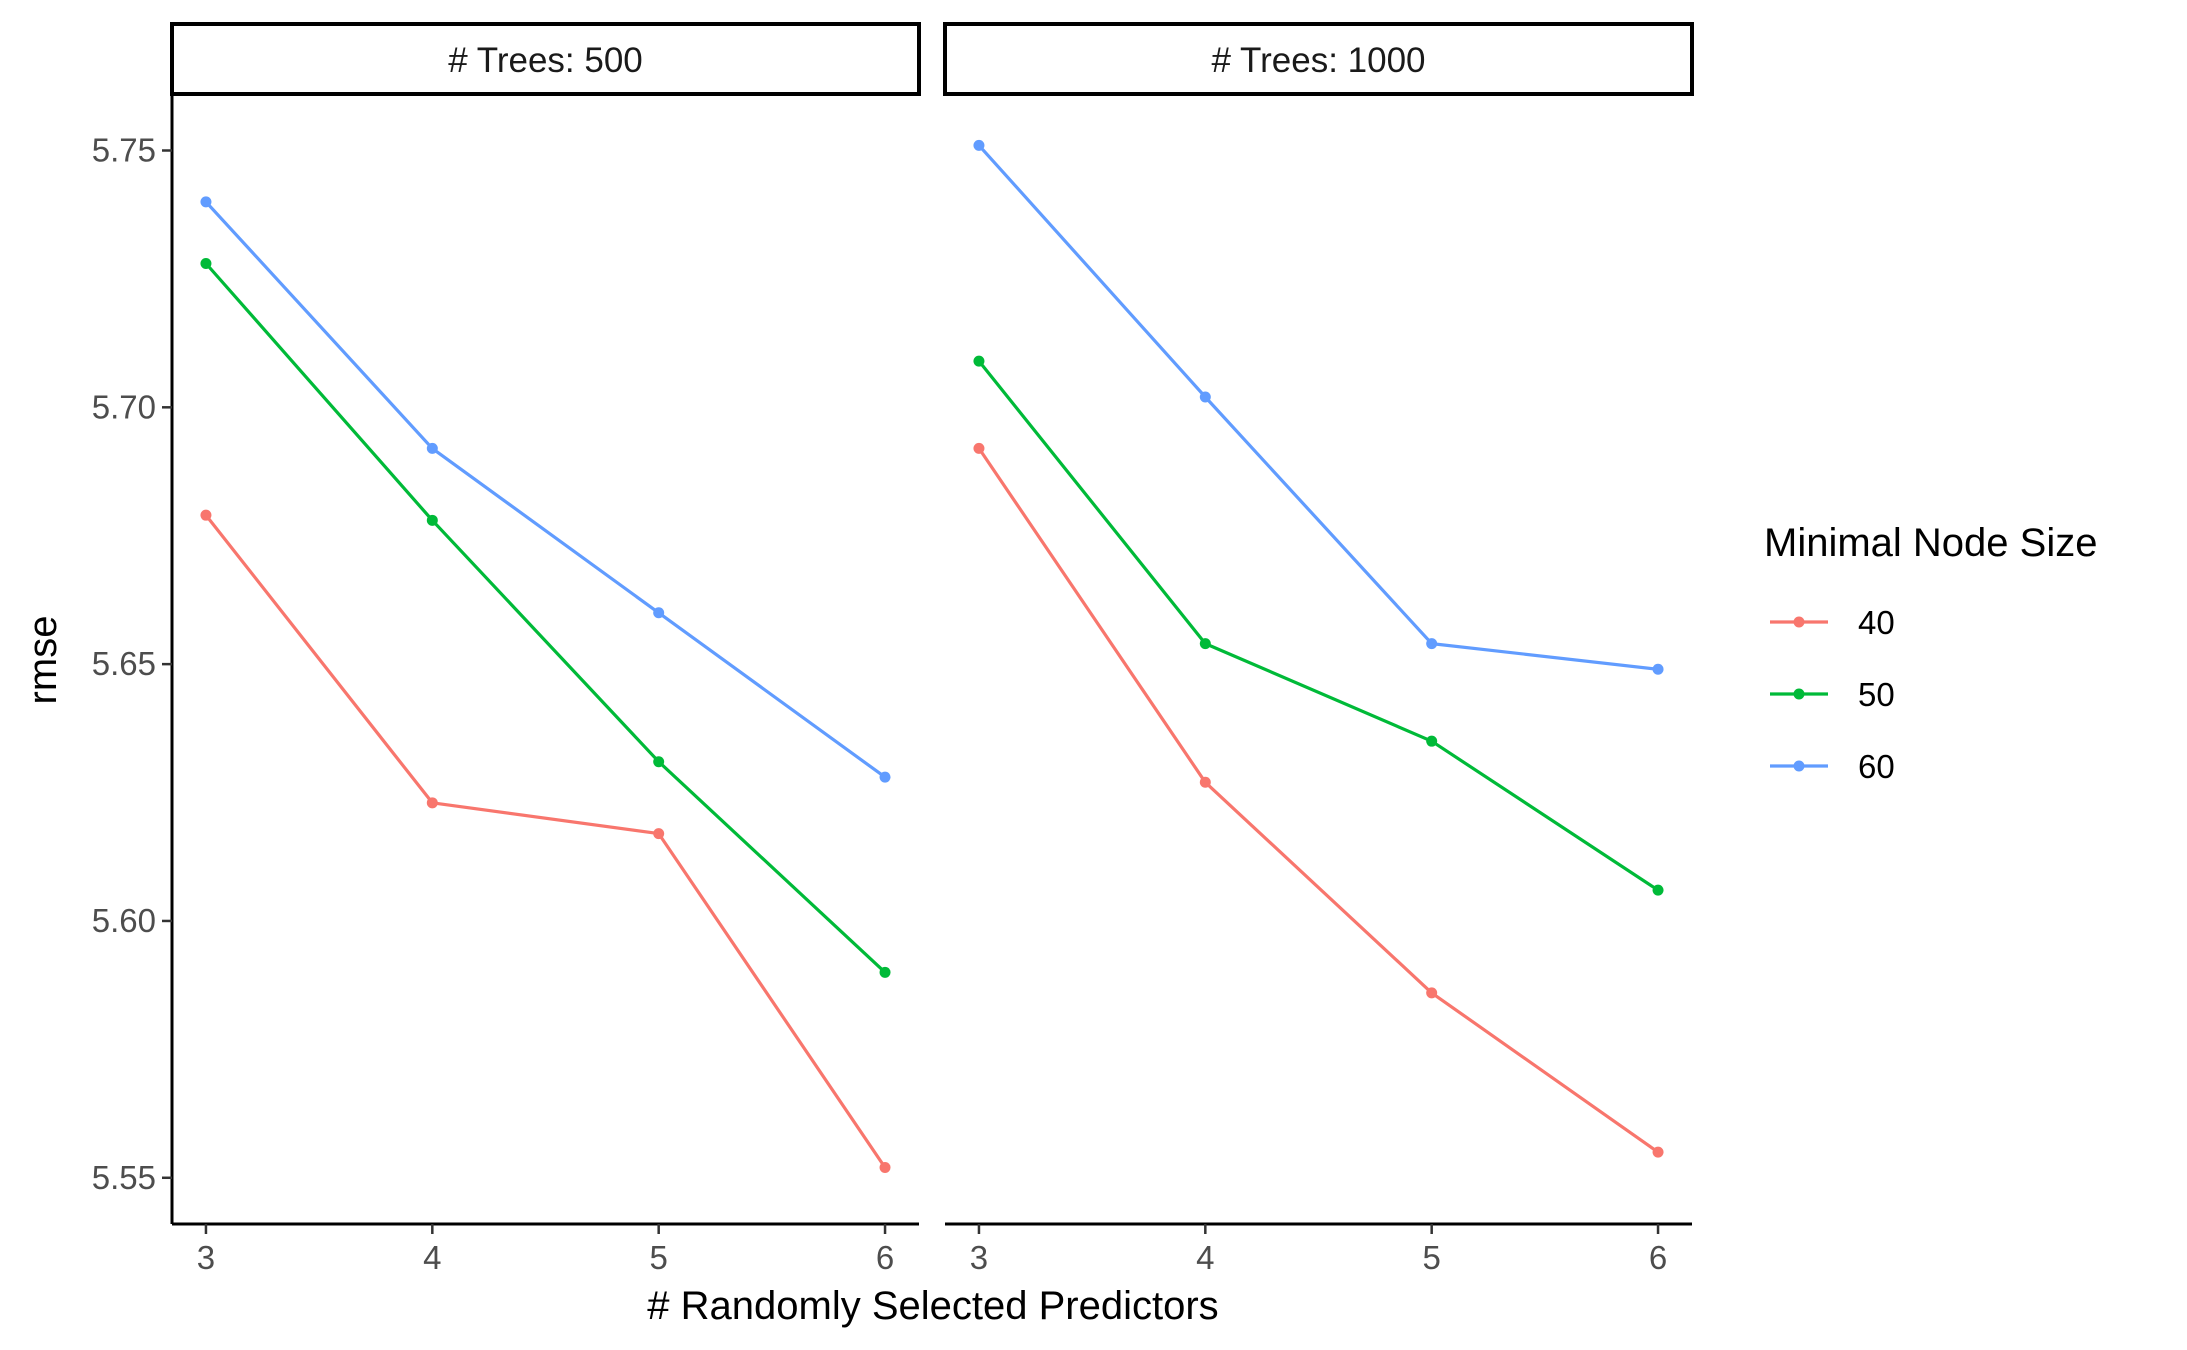  What do you see at coordinates (43, 660) in the screenshot?
I see `y-axis-title: rmse` at bounding box center [43, 660].